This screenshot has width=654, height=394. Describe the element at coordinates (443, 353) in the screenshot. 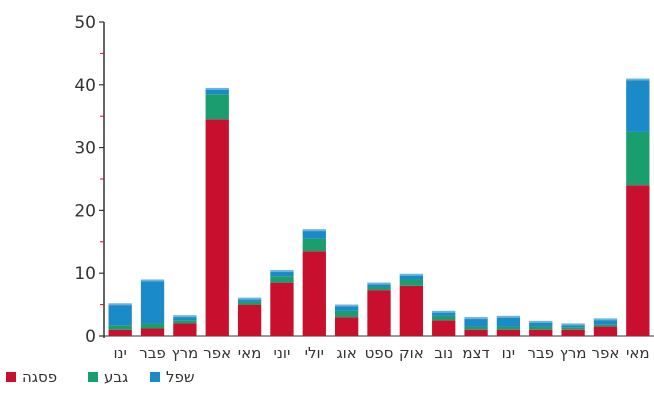

I see `x-tick-label: נוב` at that location.